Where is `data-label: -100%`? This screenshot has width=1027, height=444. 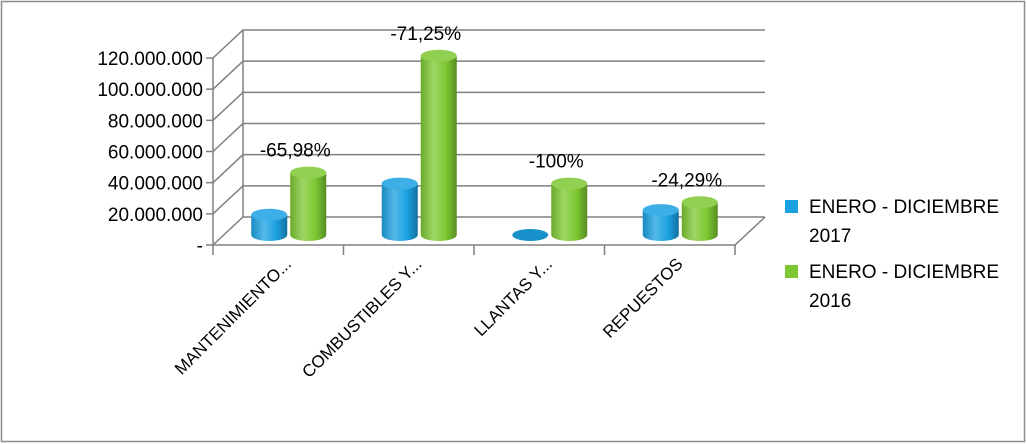
data-label: -100% is located at coordinates (556, 162).